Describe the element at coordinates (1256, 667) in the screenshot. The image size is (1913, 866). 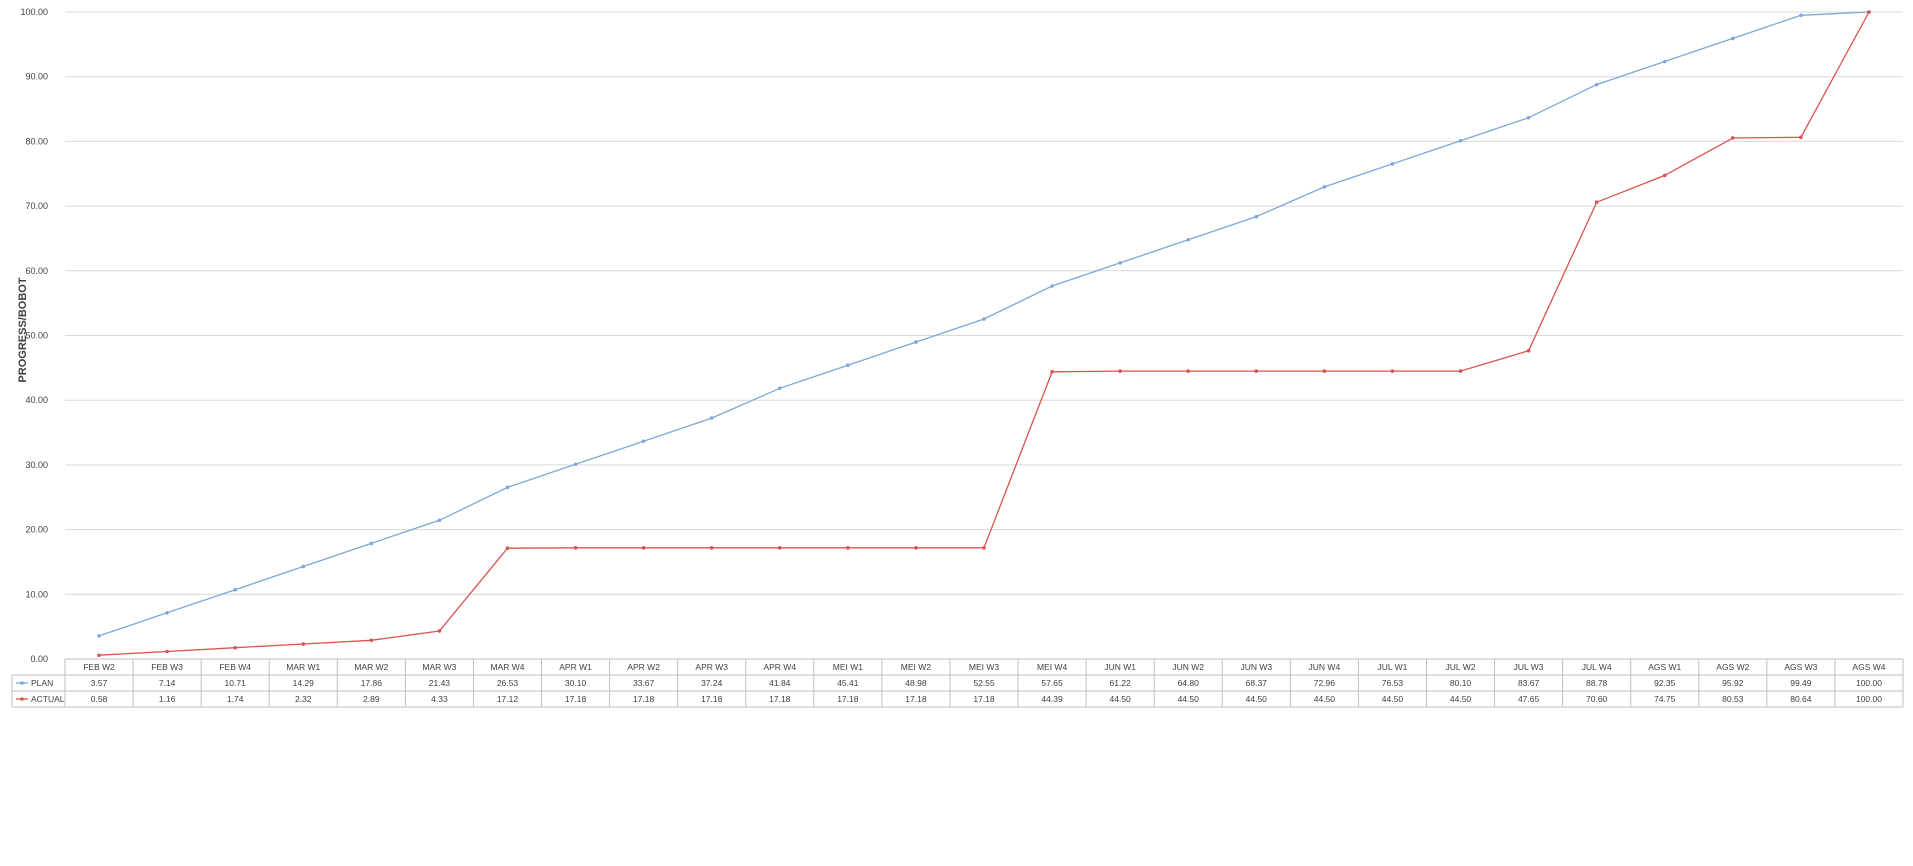
I see `x-tick-label: JUN W3` at that location.